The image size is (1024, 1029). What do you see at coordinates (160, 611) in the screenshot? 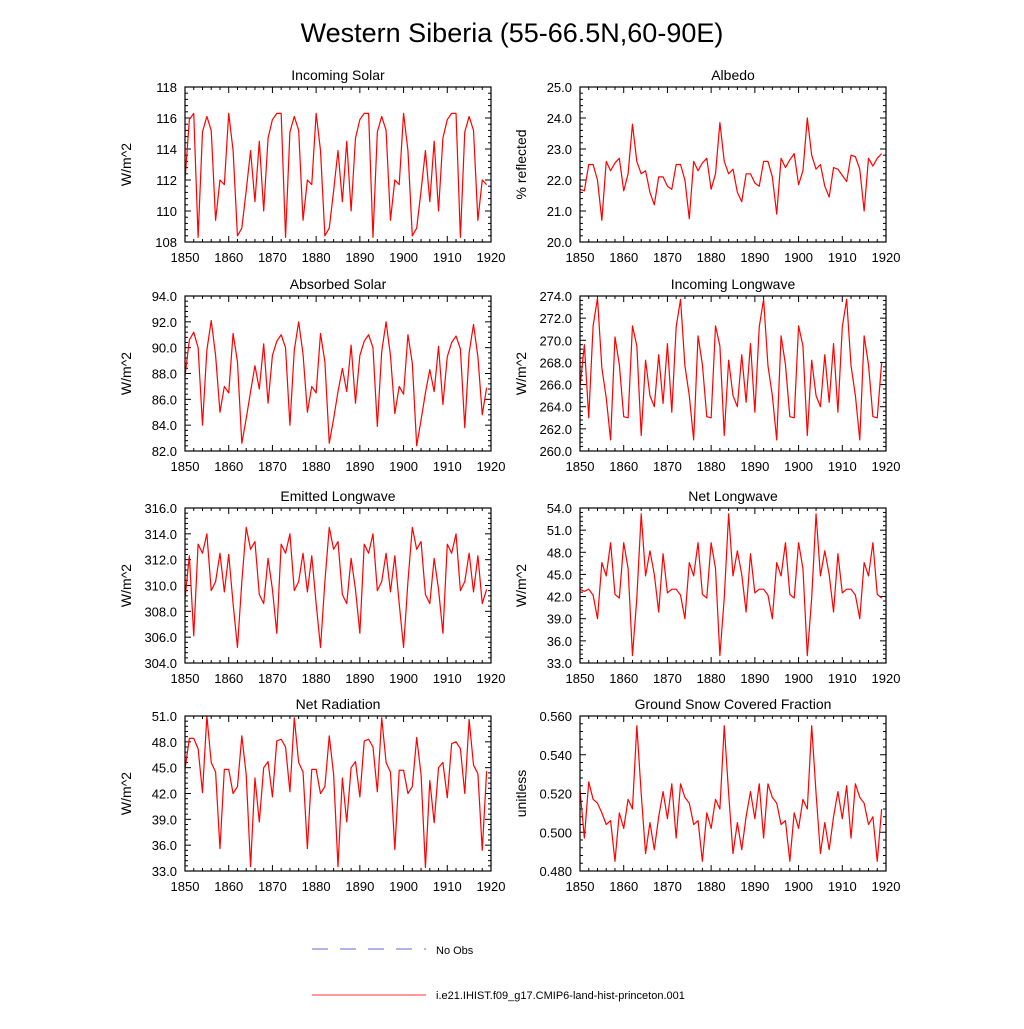
I see `emitted-longwave-ytick-label: 308.0` at bounding box center [160, 611].